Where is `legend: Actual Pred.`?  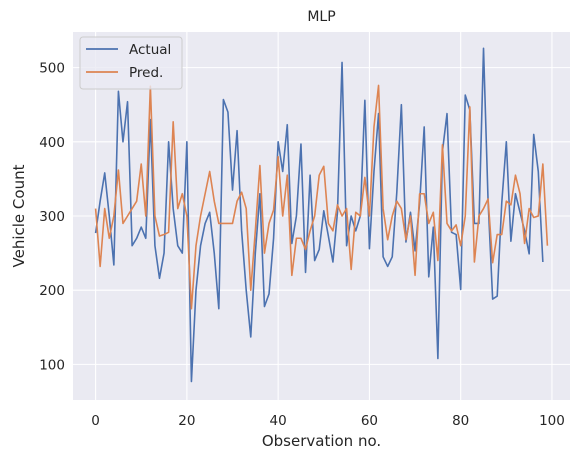 legend: Actual Pred. is located at coordinates (131, 63).